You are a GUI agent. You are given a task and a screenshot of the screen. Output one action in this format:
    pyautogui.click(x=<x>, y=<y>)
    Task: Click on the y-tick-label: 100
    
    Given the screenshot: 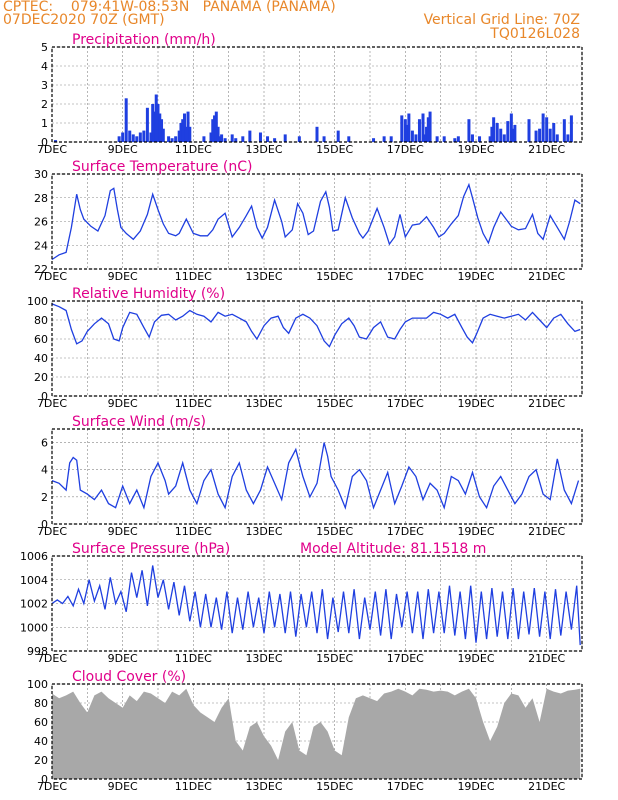 What is the action you would take?
    pyautogui.click(x=37, y=301)
    